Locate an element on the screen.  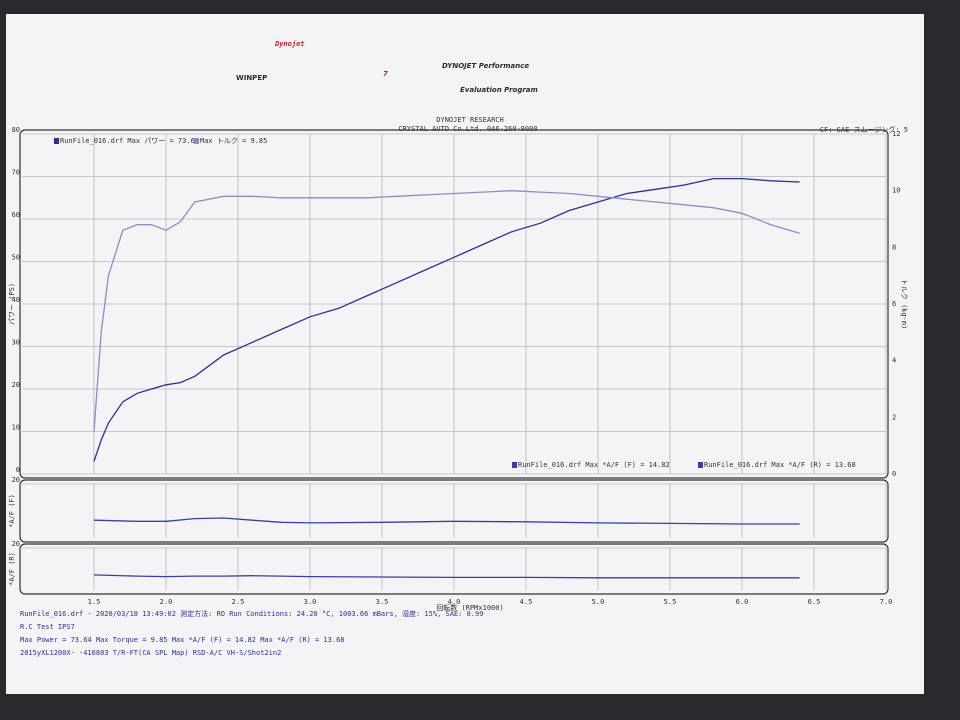
y2-tick-label: 8 is located at coordinates (894, 247).